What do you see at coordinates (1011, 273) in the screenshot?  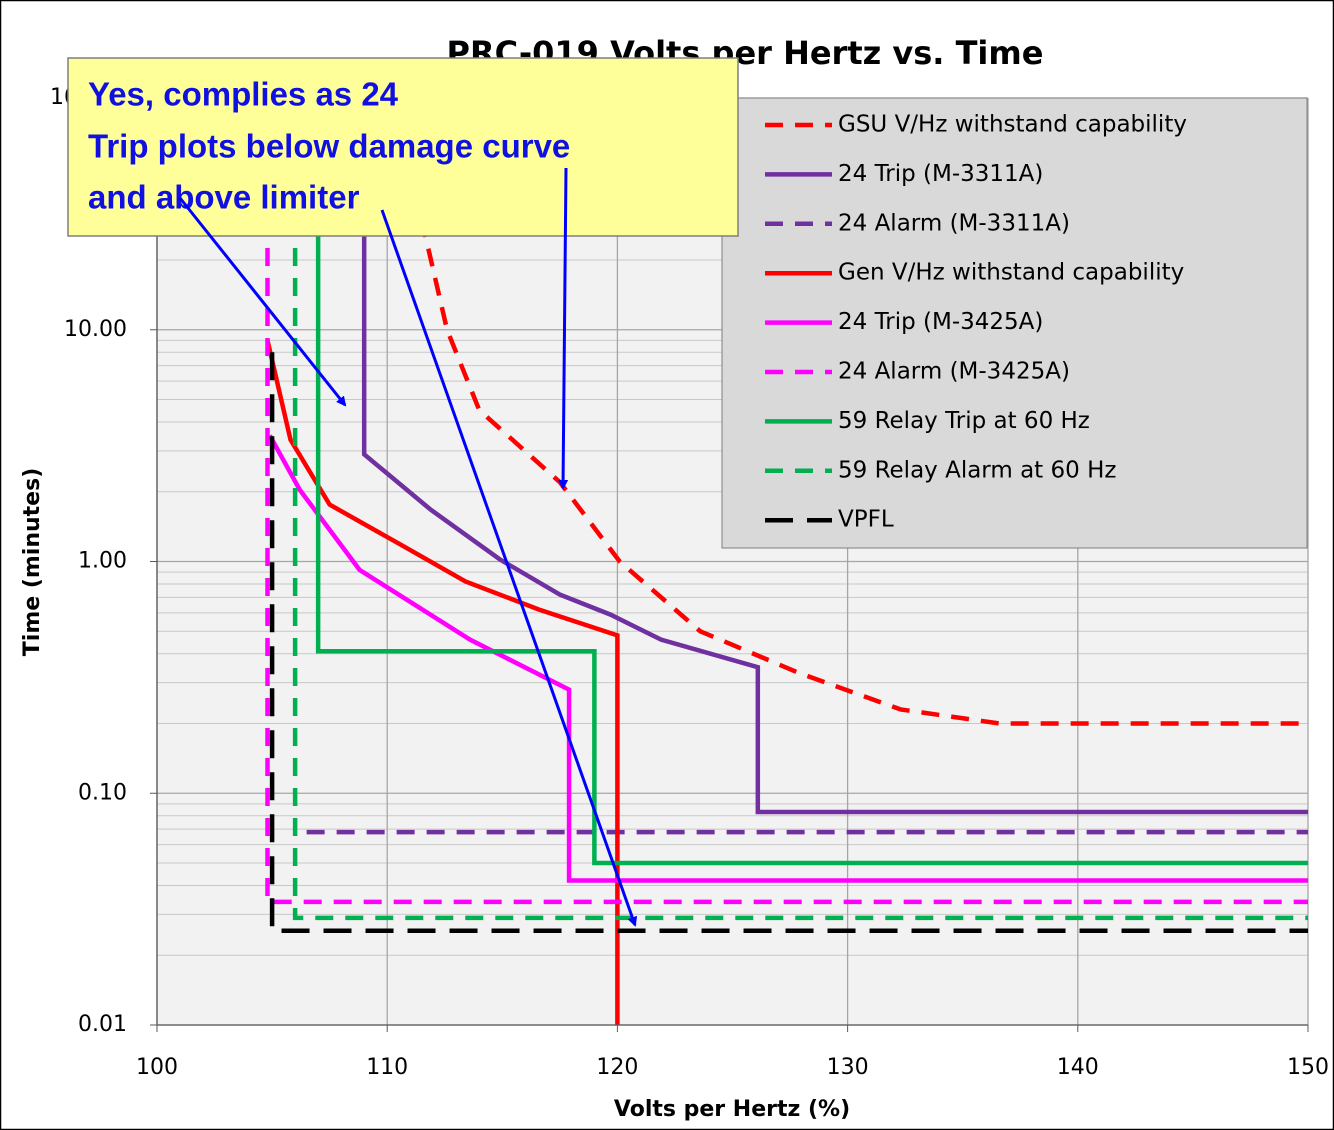 I see `legend-label: Gen V/Hz withstand capability` at bounding box center [1011, 273].